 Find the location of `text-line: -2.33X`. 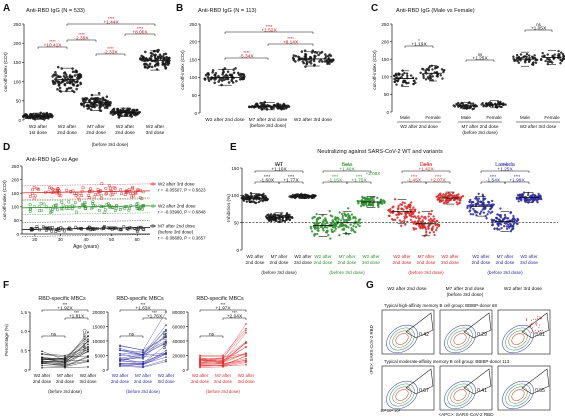

text-line: -2.33X is located at coordinates (110, 52).